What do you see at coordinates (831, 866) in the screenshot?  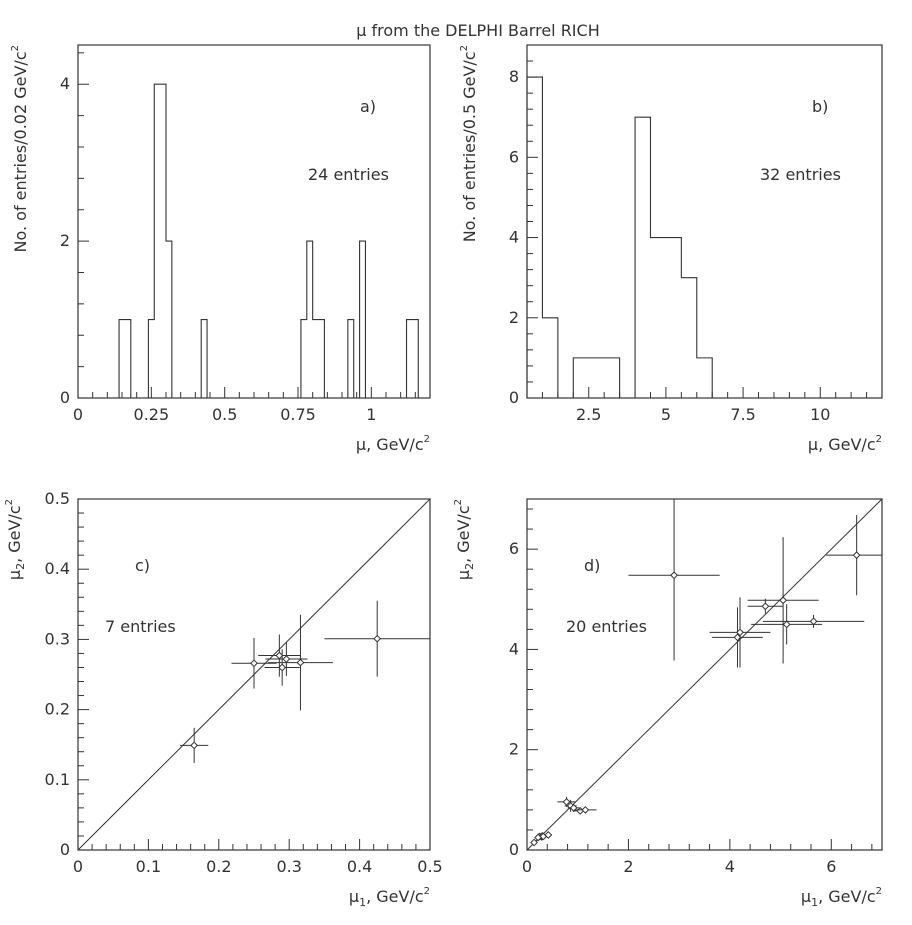 I see `x-tick-label: 6` at bounding box center [831, 866].